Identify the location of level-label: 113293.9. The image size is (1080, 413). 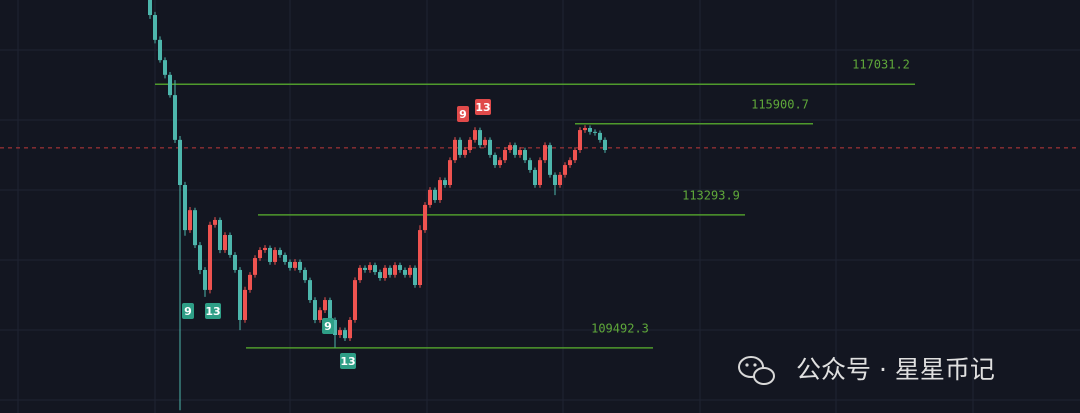
(711, 195).